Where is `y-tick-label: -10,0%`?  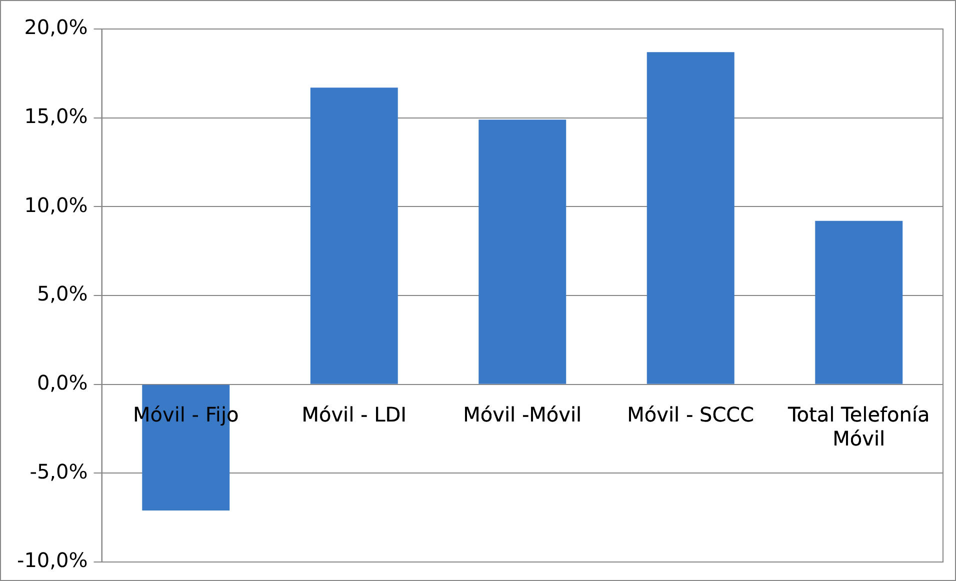
y-tick-label: -10,0% is located at coordinates (52, 560).